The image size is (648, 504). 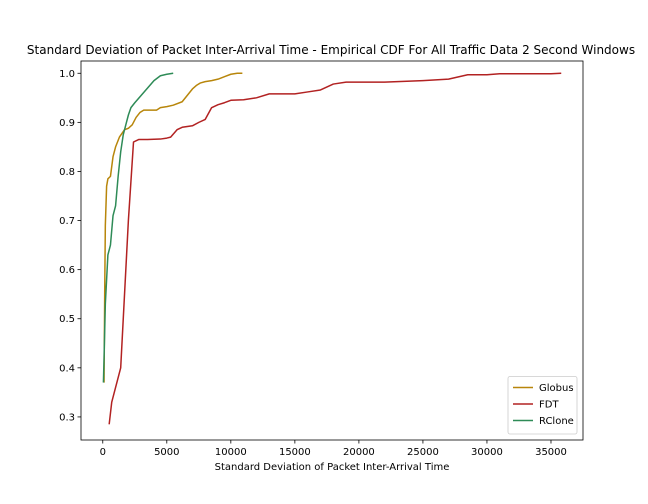 I want to click on y-tick-label: 0.3, so click(x=67, y=417).